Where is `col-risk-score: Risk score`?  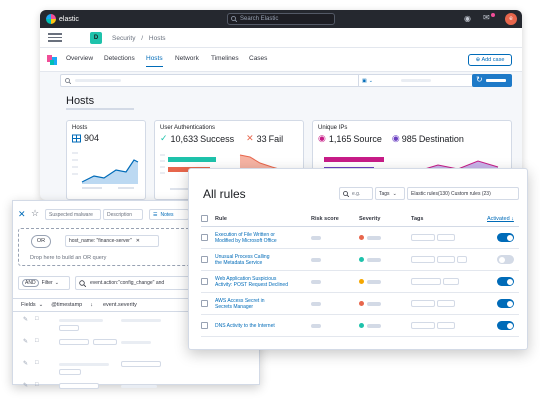 col-risk-score: Risk score is located at coordinates (325, 219).